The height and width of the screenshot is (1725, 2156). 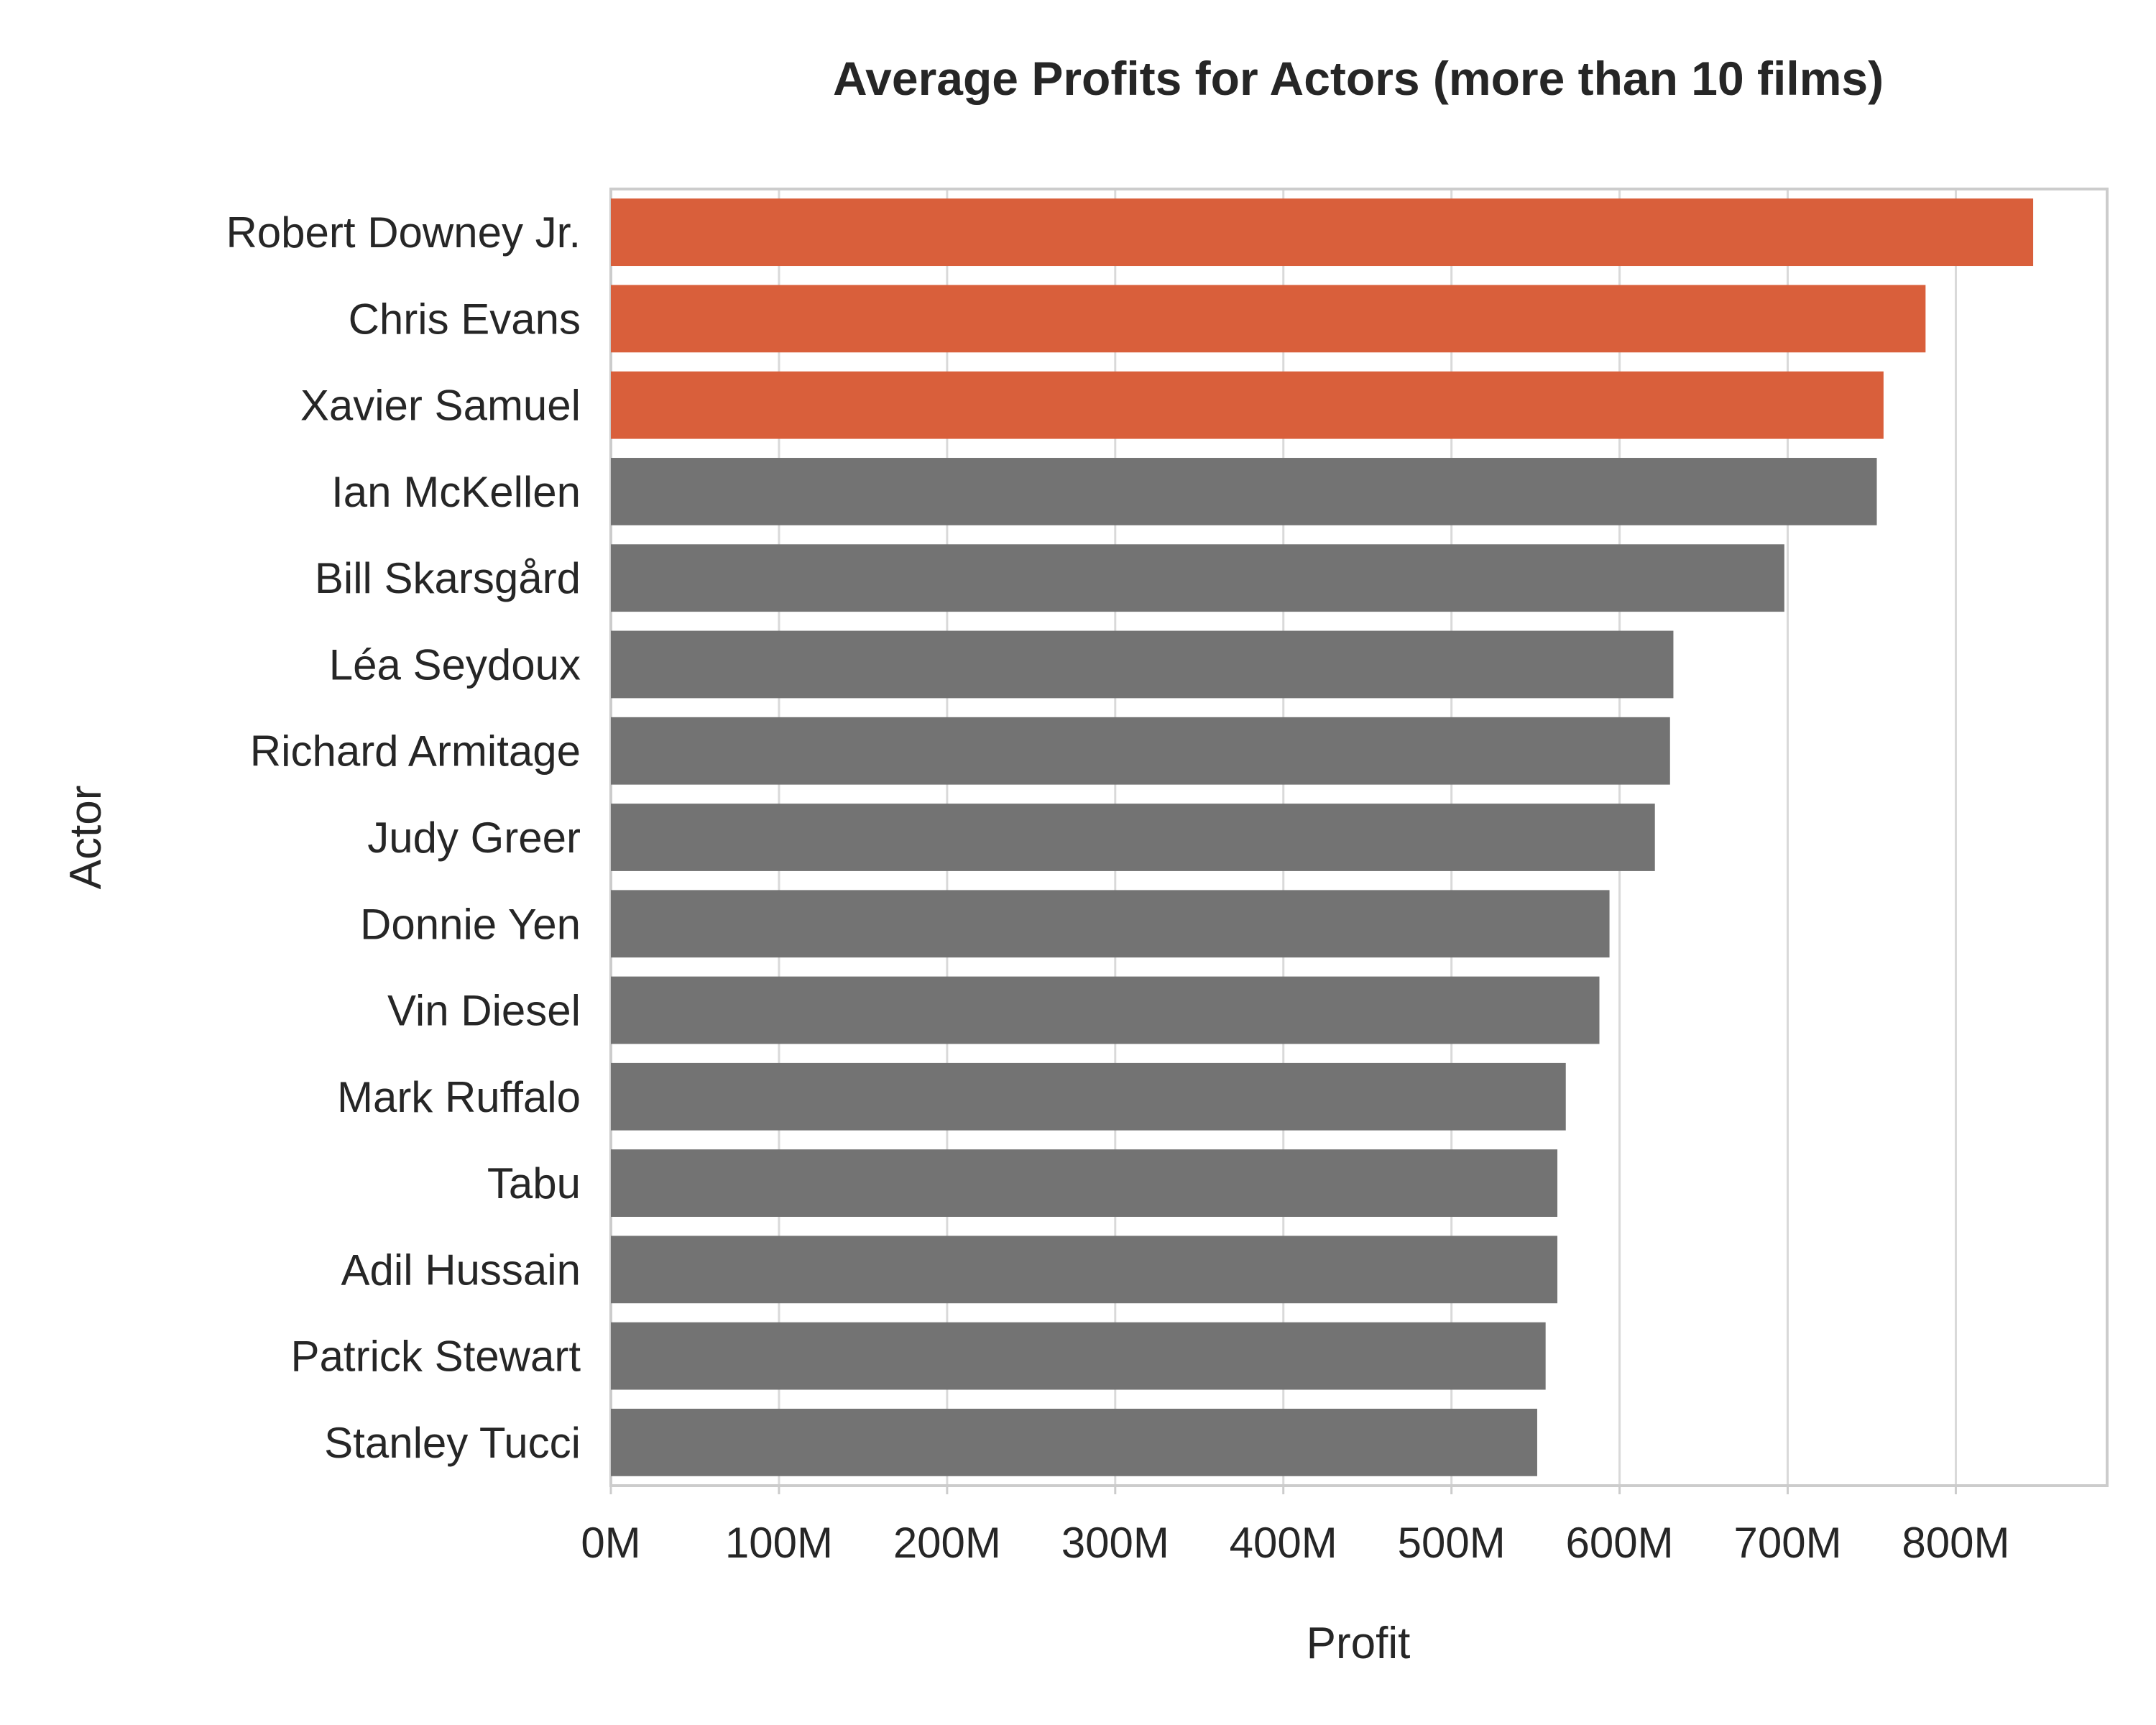 What do you see at coordinates (436, 1357) in the screenshot?
I see `y-tick-label: Patrick Stewart` at bounding box center [436, 1357].